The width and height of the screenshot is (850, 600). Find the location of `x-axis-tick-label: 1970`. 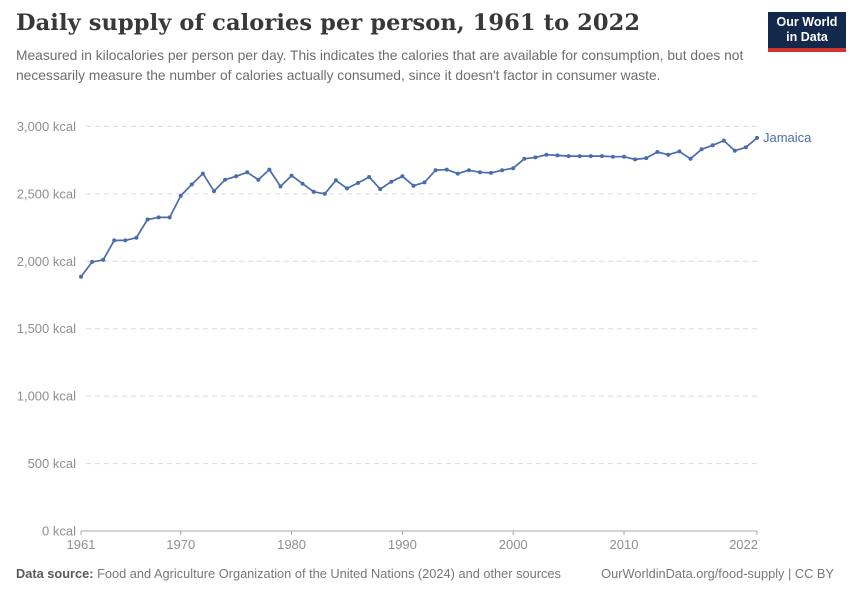

x-axis-tick-label: 1970 is located at coordinates (180, 544).